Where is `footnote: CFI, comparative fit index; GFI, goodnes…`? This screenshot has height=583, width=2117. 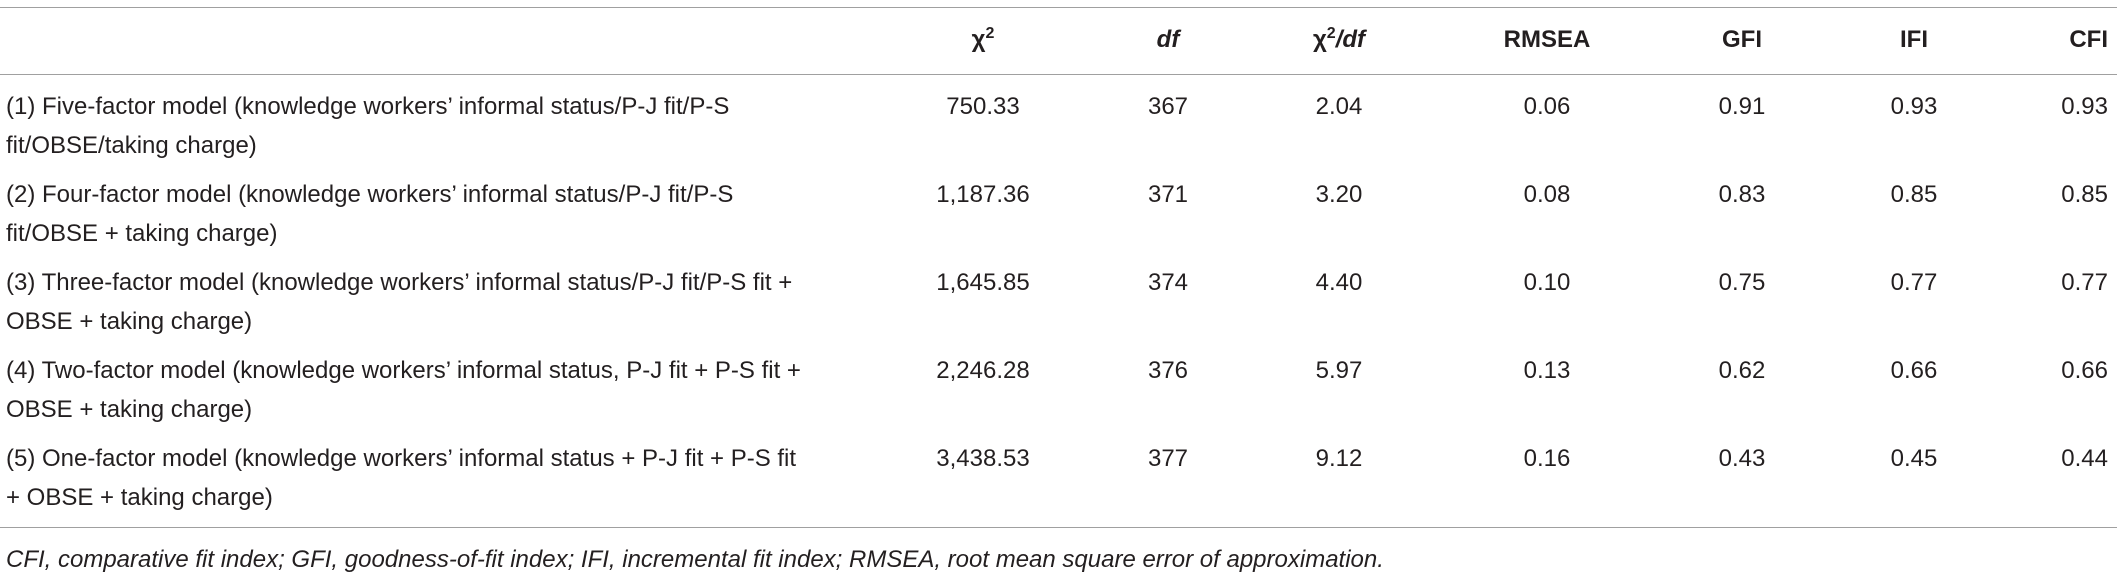
footnote: CFI, comparative fit index; GFI, goodnes… is located at coordinates (695, 559).